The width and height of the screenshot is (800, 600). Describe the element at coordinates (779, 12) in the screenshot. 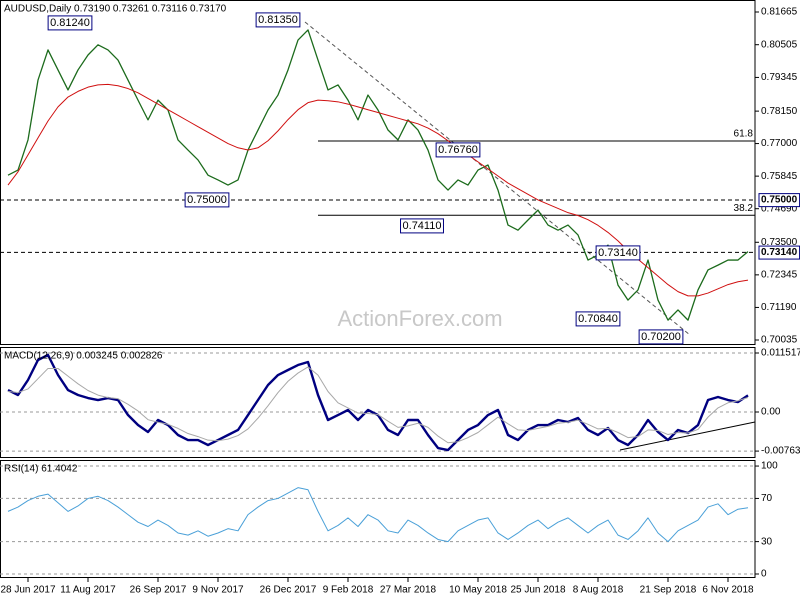

I see `y-tick-label: 0.81665` at that location.